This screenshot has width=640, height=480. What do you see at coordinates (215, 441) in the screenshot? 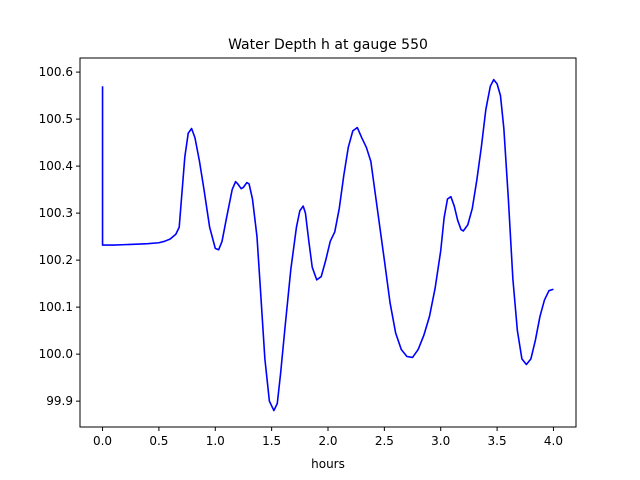
I see `x-tick-label: 1.0` at bounding box center [215, 441].